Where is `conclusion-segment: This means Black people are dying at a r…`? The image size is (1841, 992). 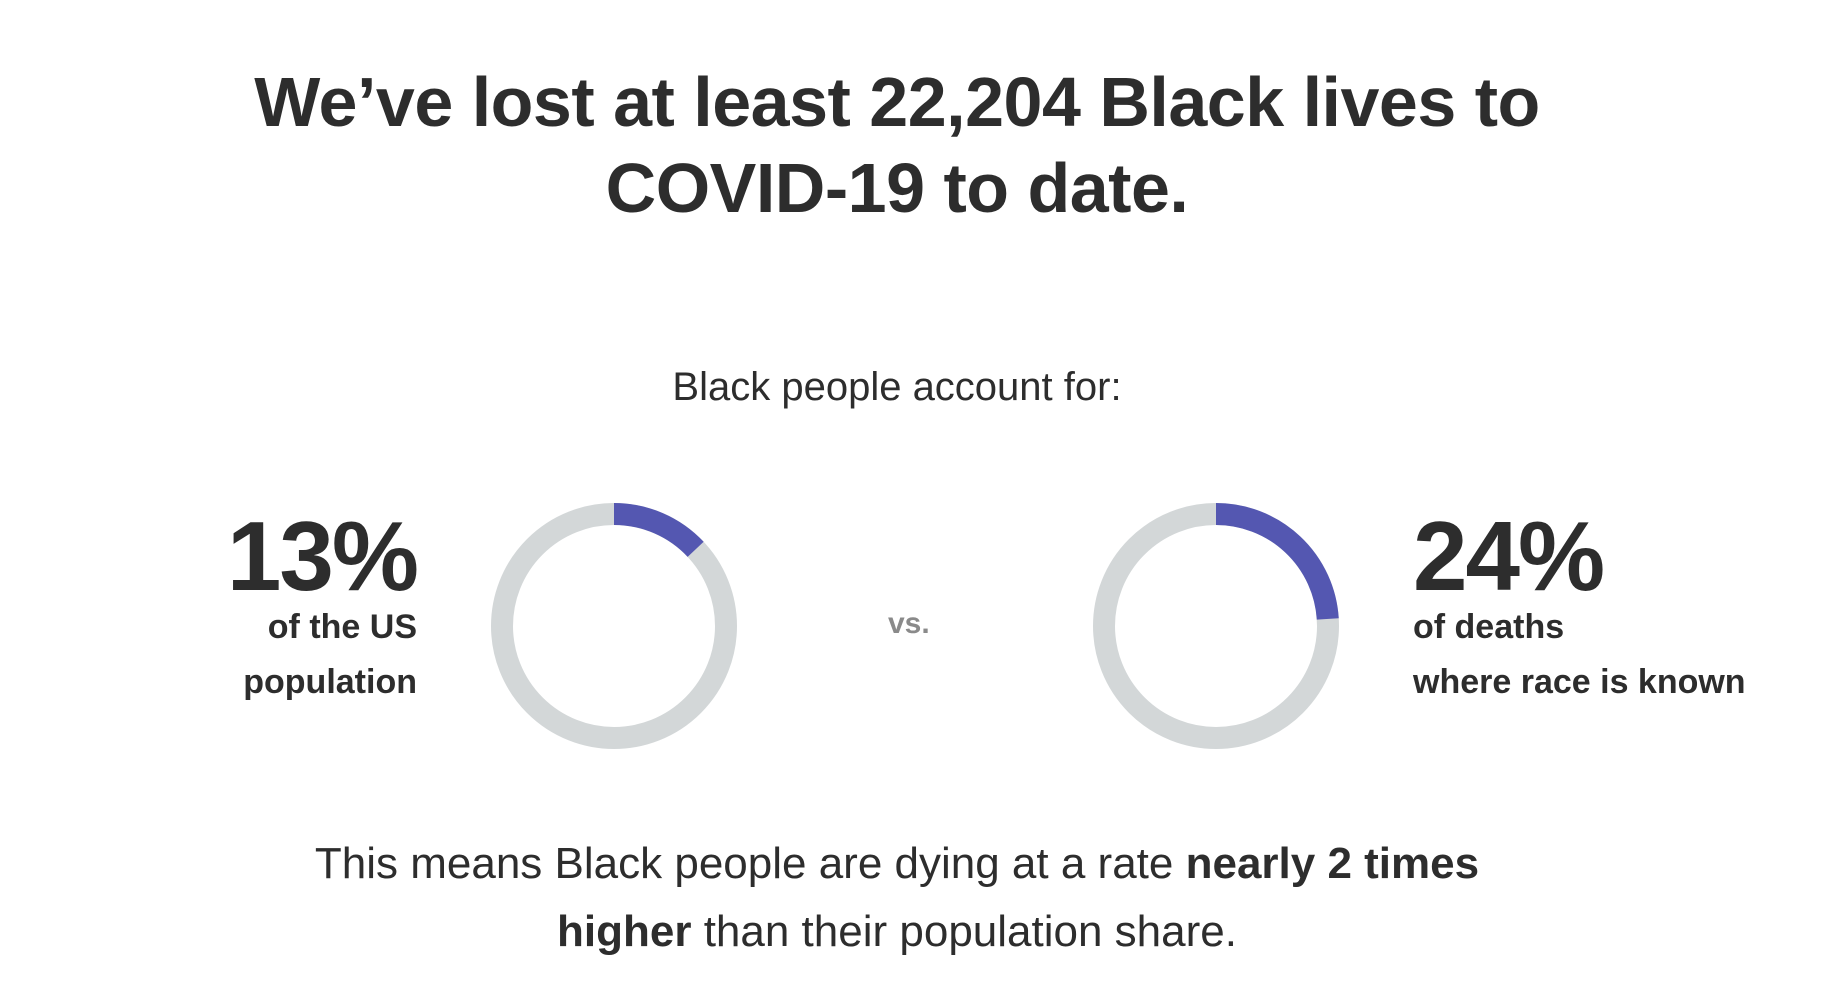 conclusion-segment: This means Black people are dying at a r… is located at coordinates (750, 863).